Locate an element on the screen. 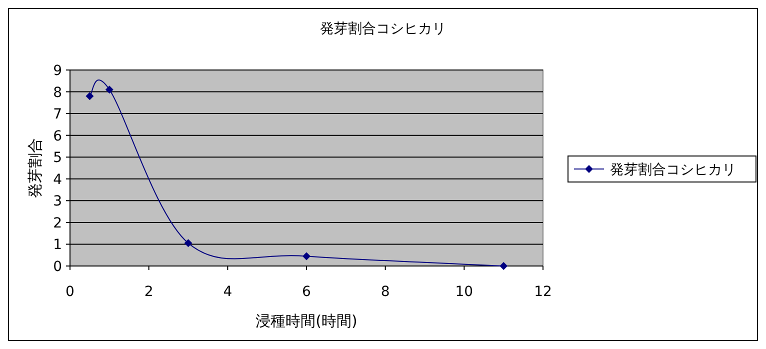 This screenshot has height=349, width=766. y-tick-label: 2 is located at coordinates (57, 223).